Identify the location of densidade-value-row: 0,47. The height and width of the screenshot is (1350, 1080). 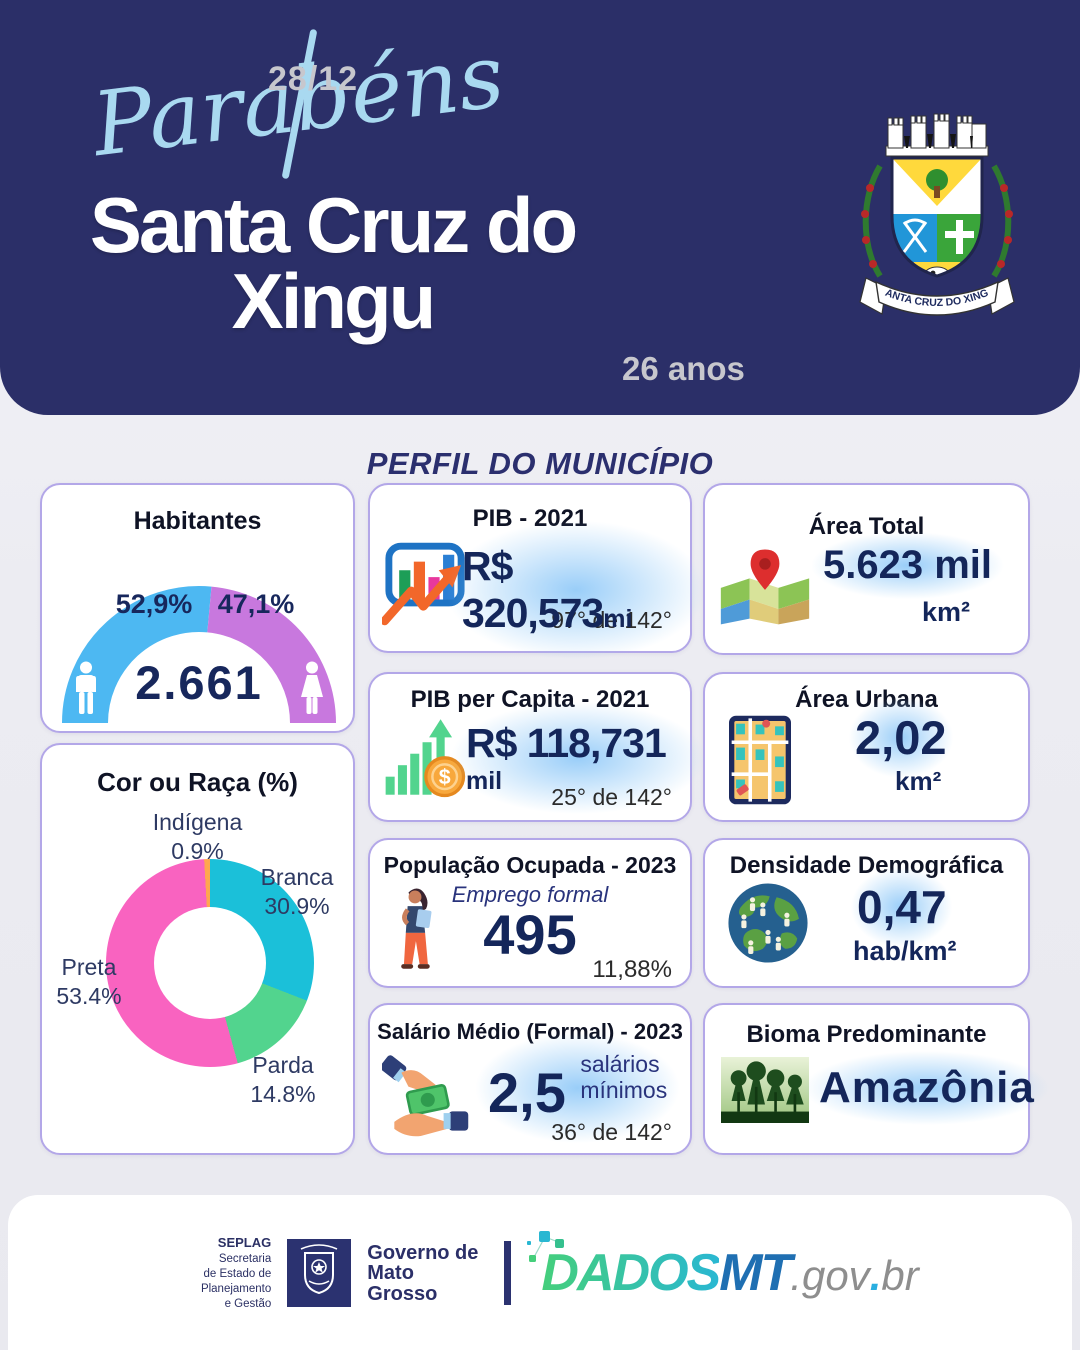
(901, 907).